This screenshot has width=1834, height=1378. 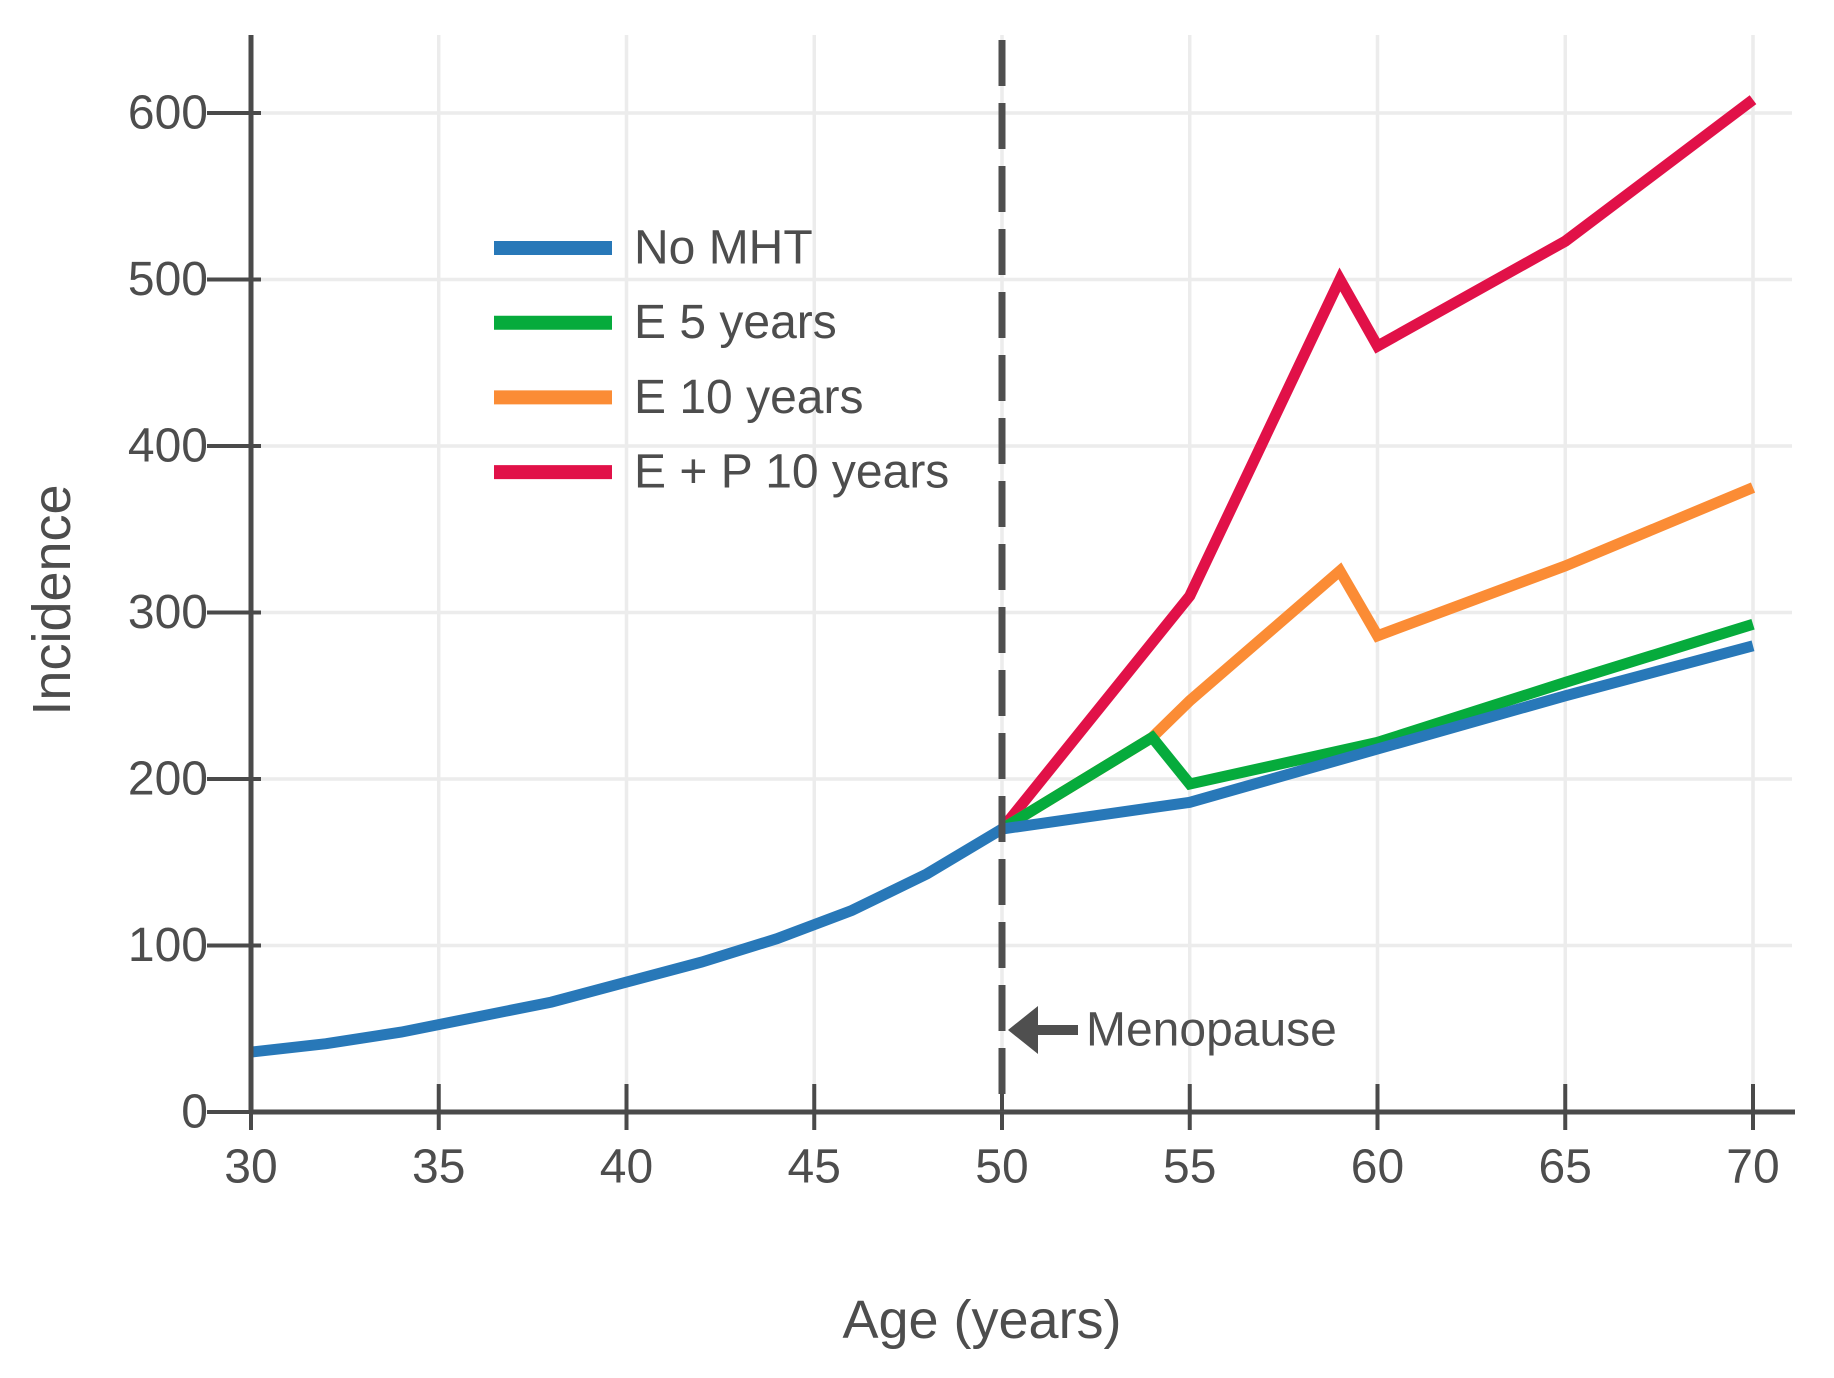 What do you see at coordinates (1167, 576) in the screenshot?
I see `menopause-annotation: Menopause` at bounding box center [1167, 576].